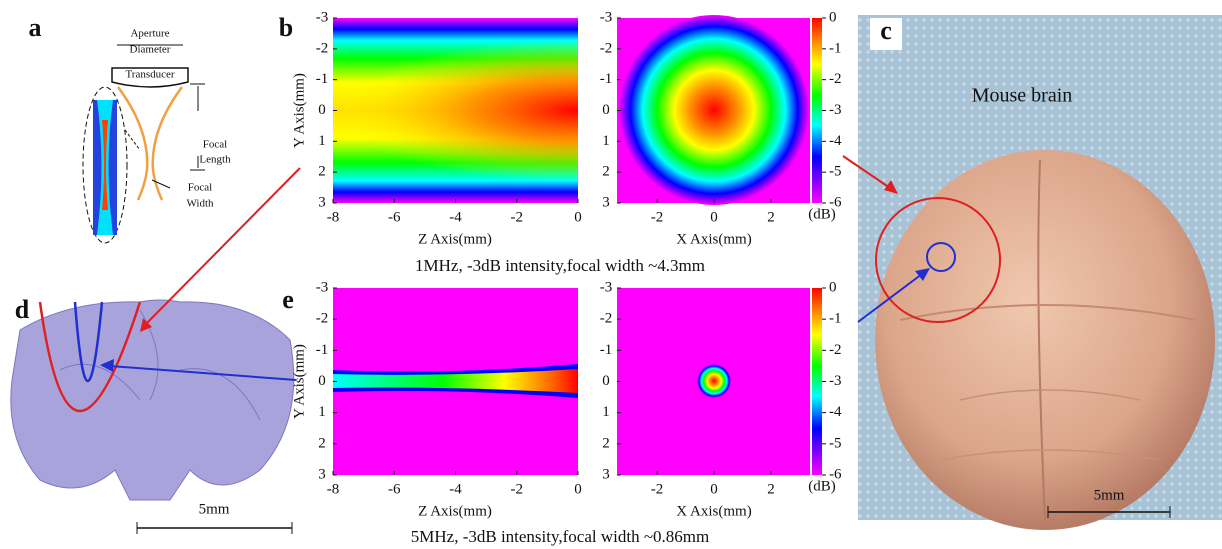 The width and height of the screenshot is (1222, 549). Describe the element at coordinates (286, 27) in the screenshot. I see `panel-label: b` at that location.